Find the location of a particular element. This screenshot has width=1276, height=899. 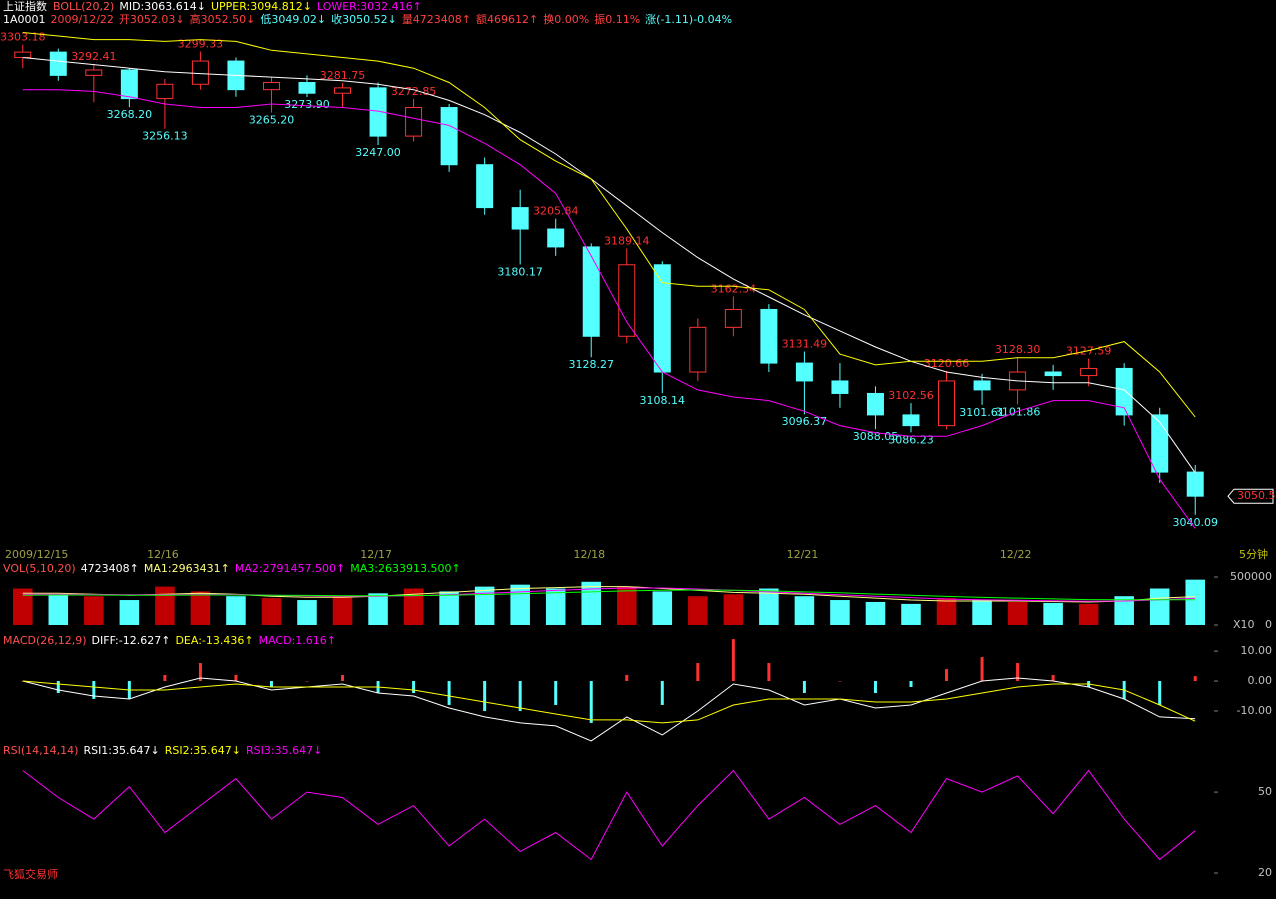

legend-item: DIFF:-12.627↑ is located at coordinates (131, 640).